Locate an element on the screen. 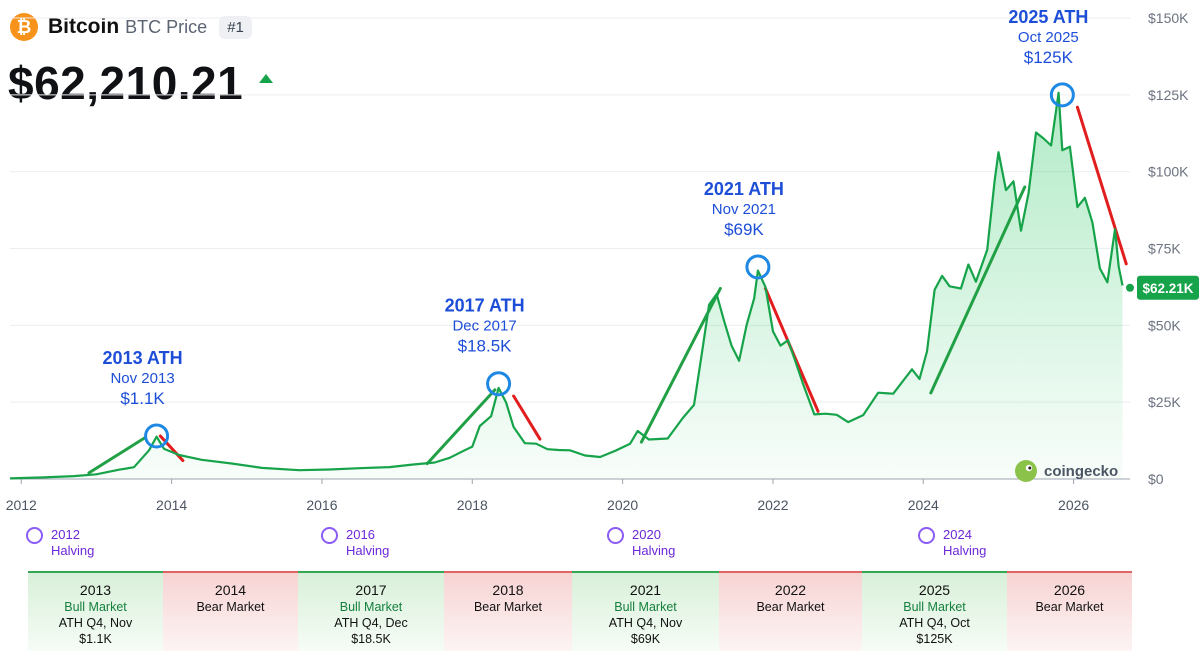 This screenshot has height=651, width=1200. x-tick-label: 2012 is located at coordinates (21, 503).